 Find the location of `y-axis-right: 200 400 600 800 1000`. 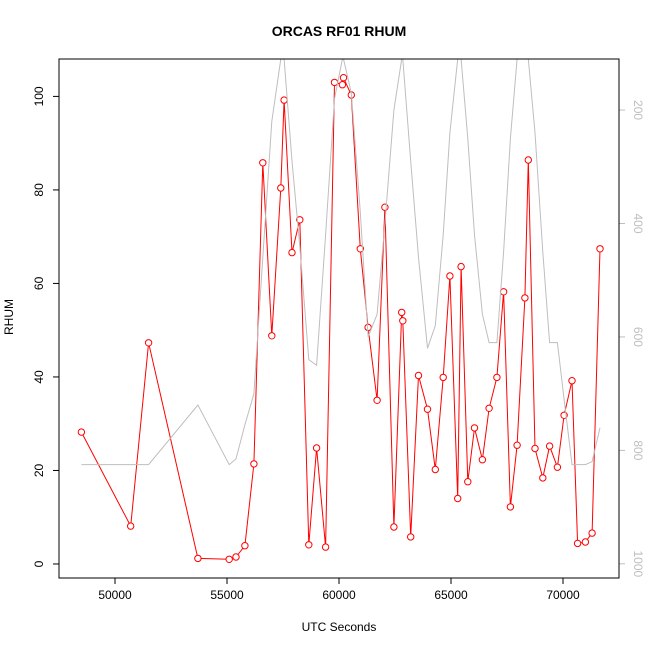

y-axis-right: 200 400 600 800 1000 is located at coordinates (632, 338).